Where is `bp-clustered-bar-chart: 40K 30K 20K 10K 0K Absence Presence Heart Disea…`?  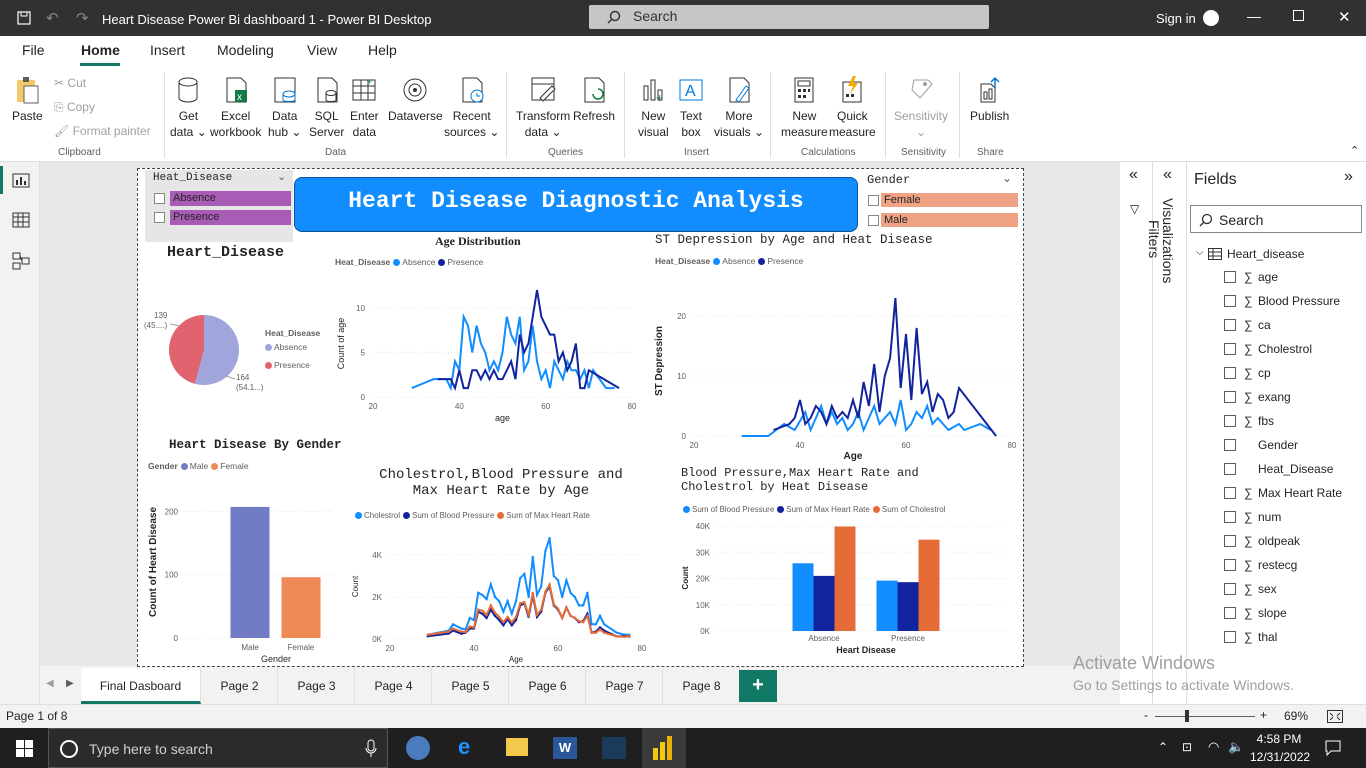
bp-clustered-bar-chart: 40K 30K 20K 10K 0K Absence Presence Heart Disea… is located at coordinates (846, 588).